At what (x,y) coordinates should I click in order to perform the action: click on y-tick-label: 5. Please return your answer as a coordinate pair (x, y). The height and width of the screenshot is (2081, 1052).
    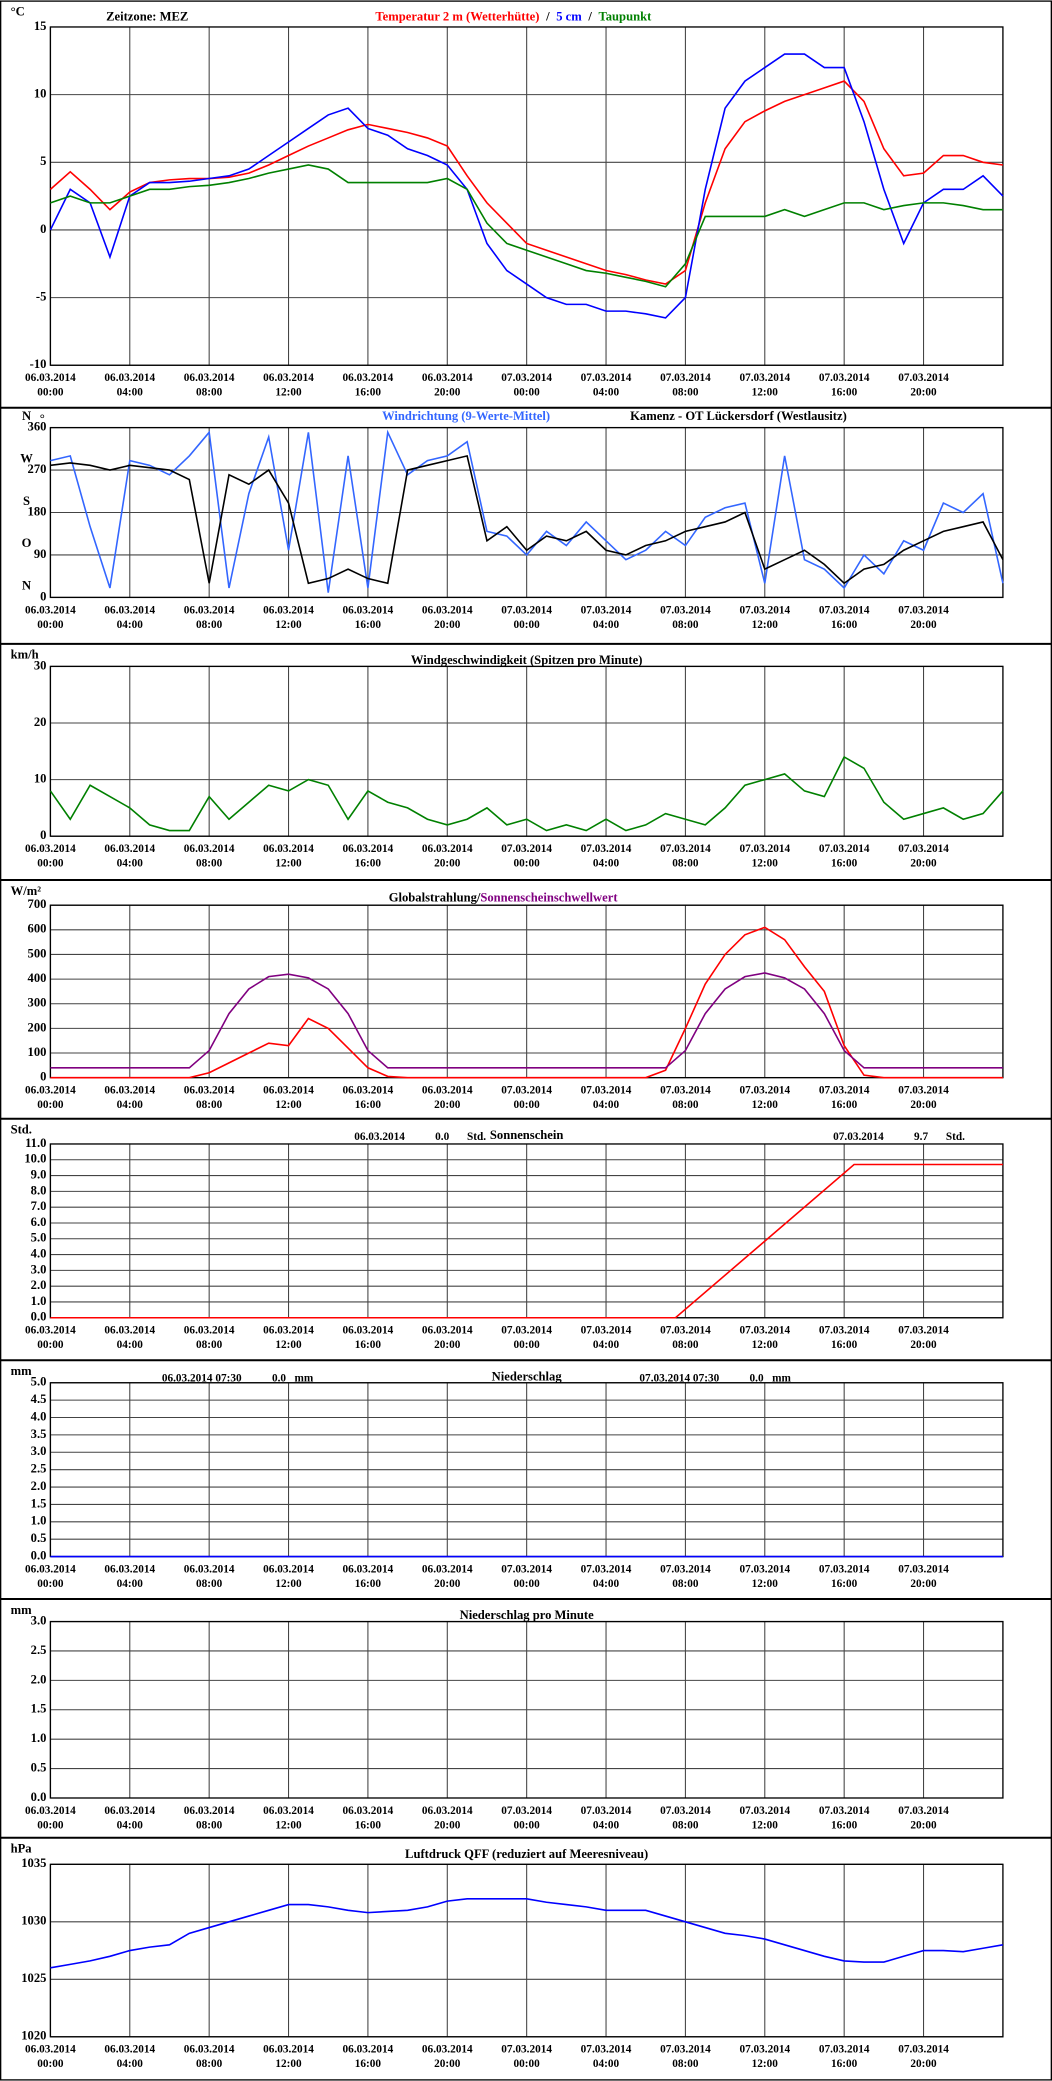
    Looking at the image, I should click on (43, 161).